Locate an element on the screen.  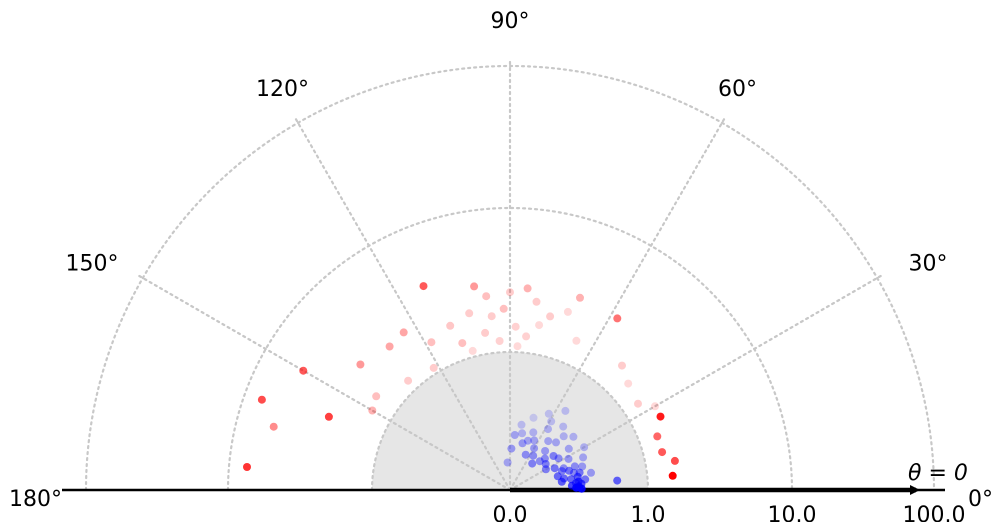
radial-tick-label: 1.0 is located at coordinates (648, 512).